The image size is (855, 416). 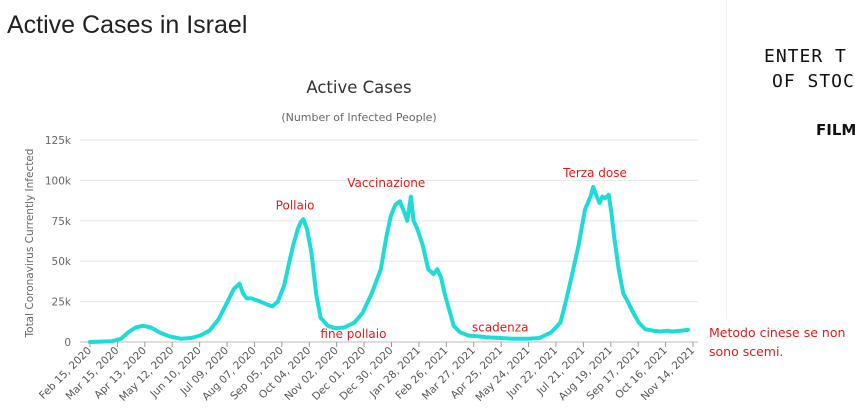 I want to click on annotation-label: Vaccinazione, so click(x=386, y=183).